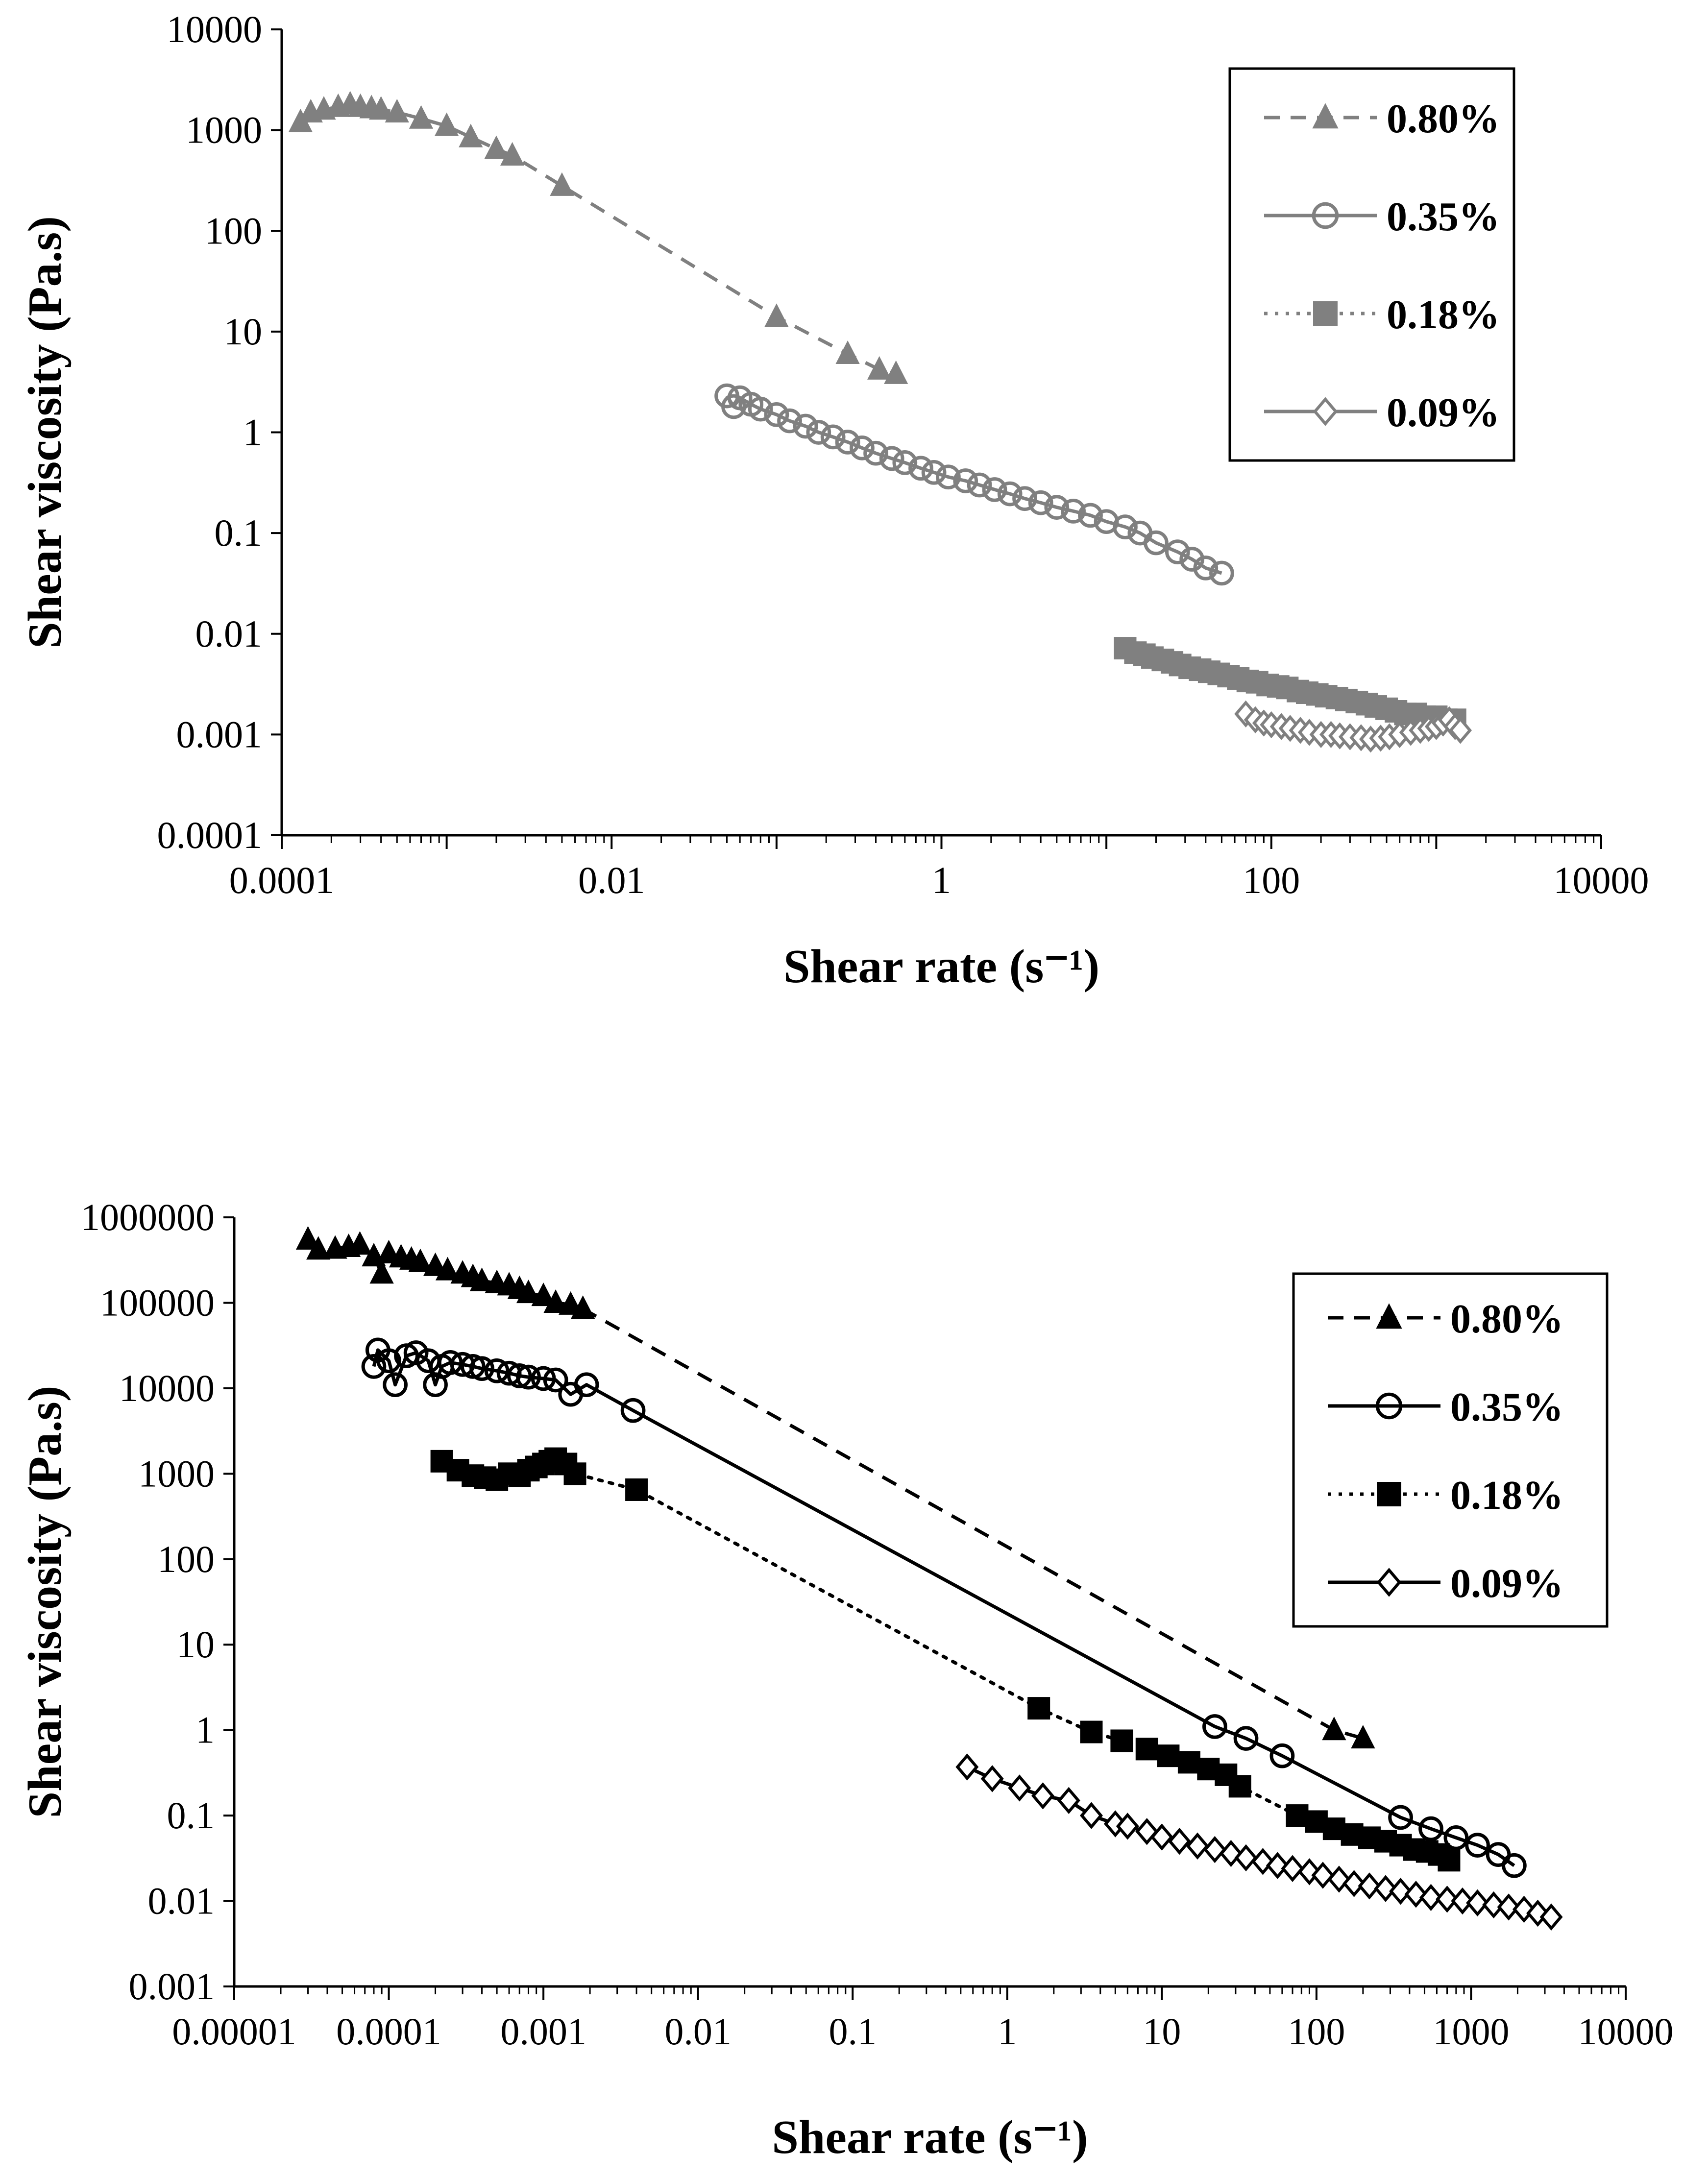 The width and height of the screenshot is (1708, 2178). Describe the element at coordinates (282, 880) in the screenshot. I see `chart1-x-tick-label: 0.0001` at that location.